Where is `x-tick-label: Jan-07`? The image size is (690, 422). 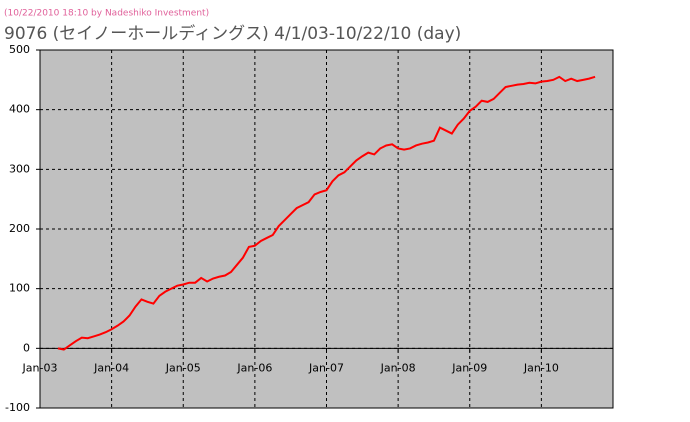
x-tick-label: Jan-07 is located at coordinates (326, 367).